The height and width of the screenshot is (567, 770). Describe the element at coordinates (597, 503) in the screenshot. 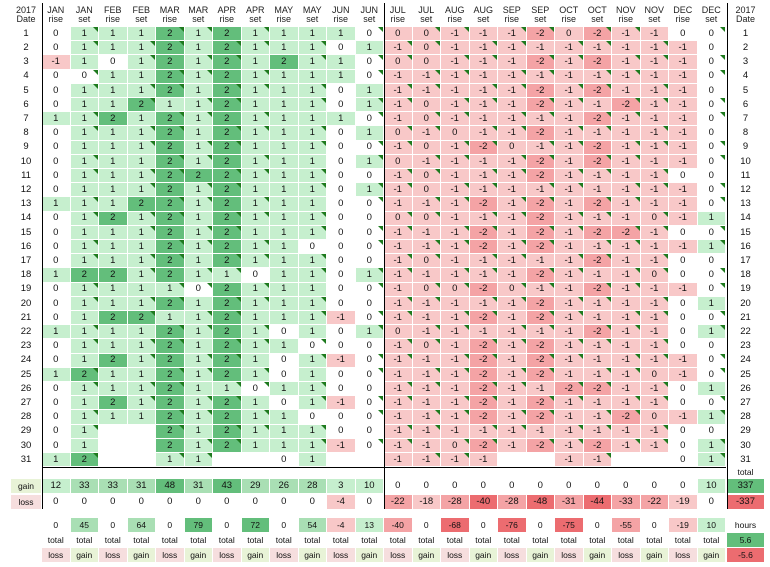

I see `loss-cell: -44` at that location.